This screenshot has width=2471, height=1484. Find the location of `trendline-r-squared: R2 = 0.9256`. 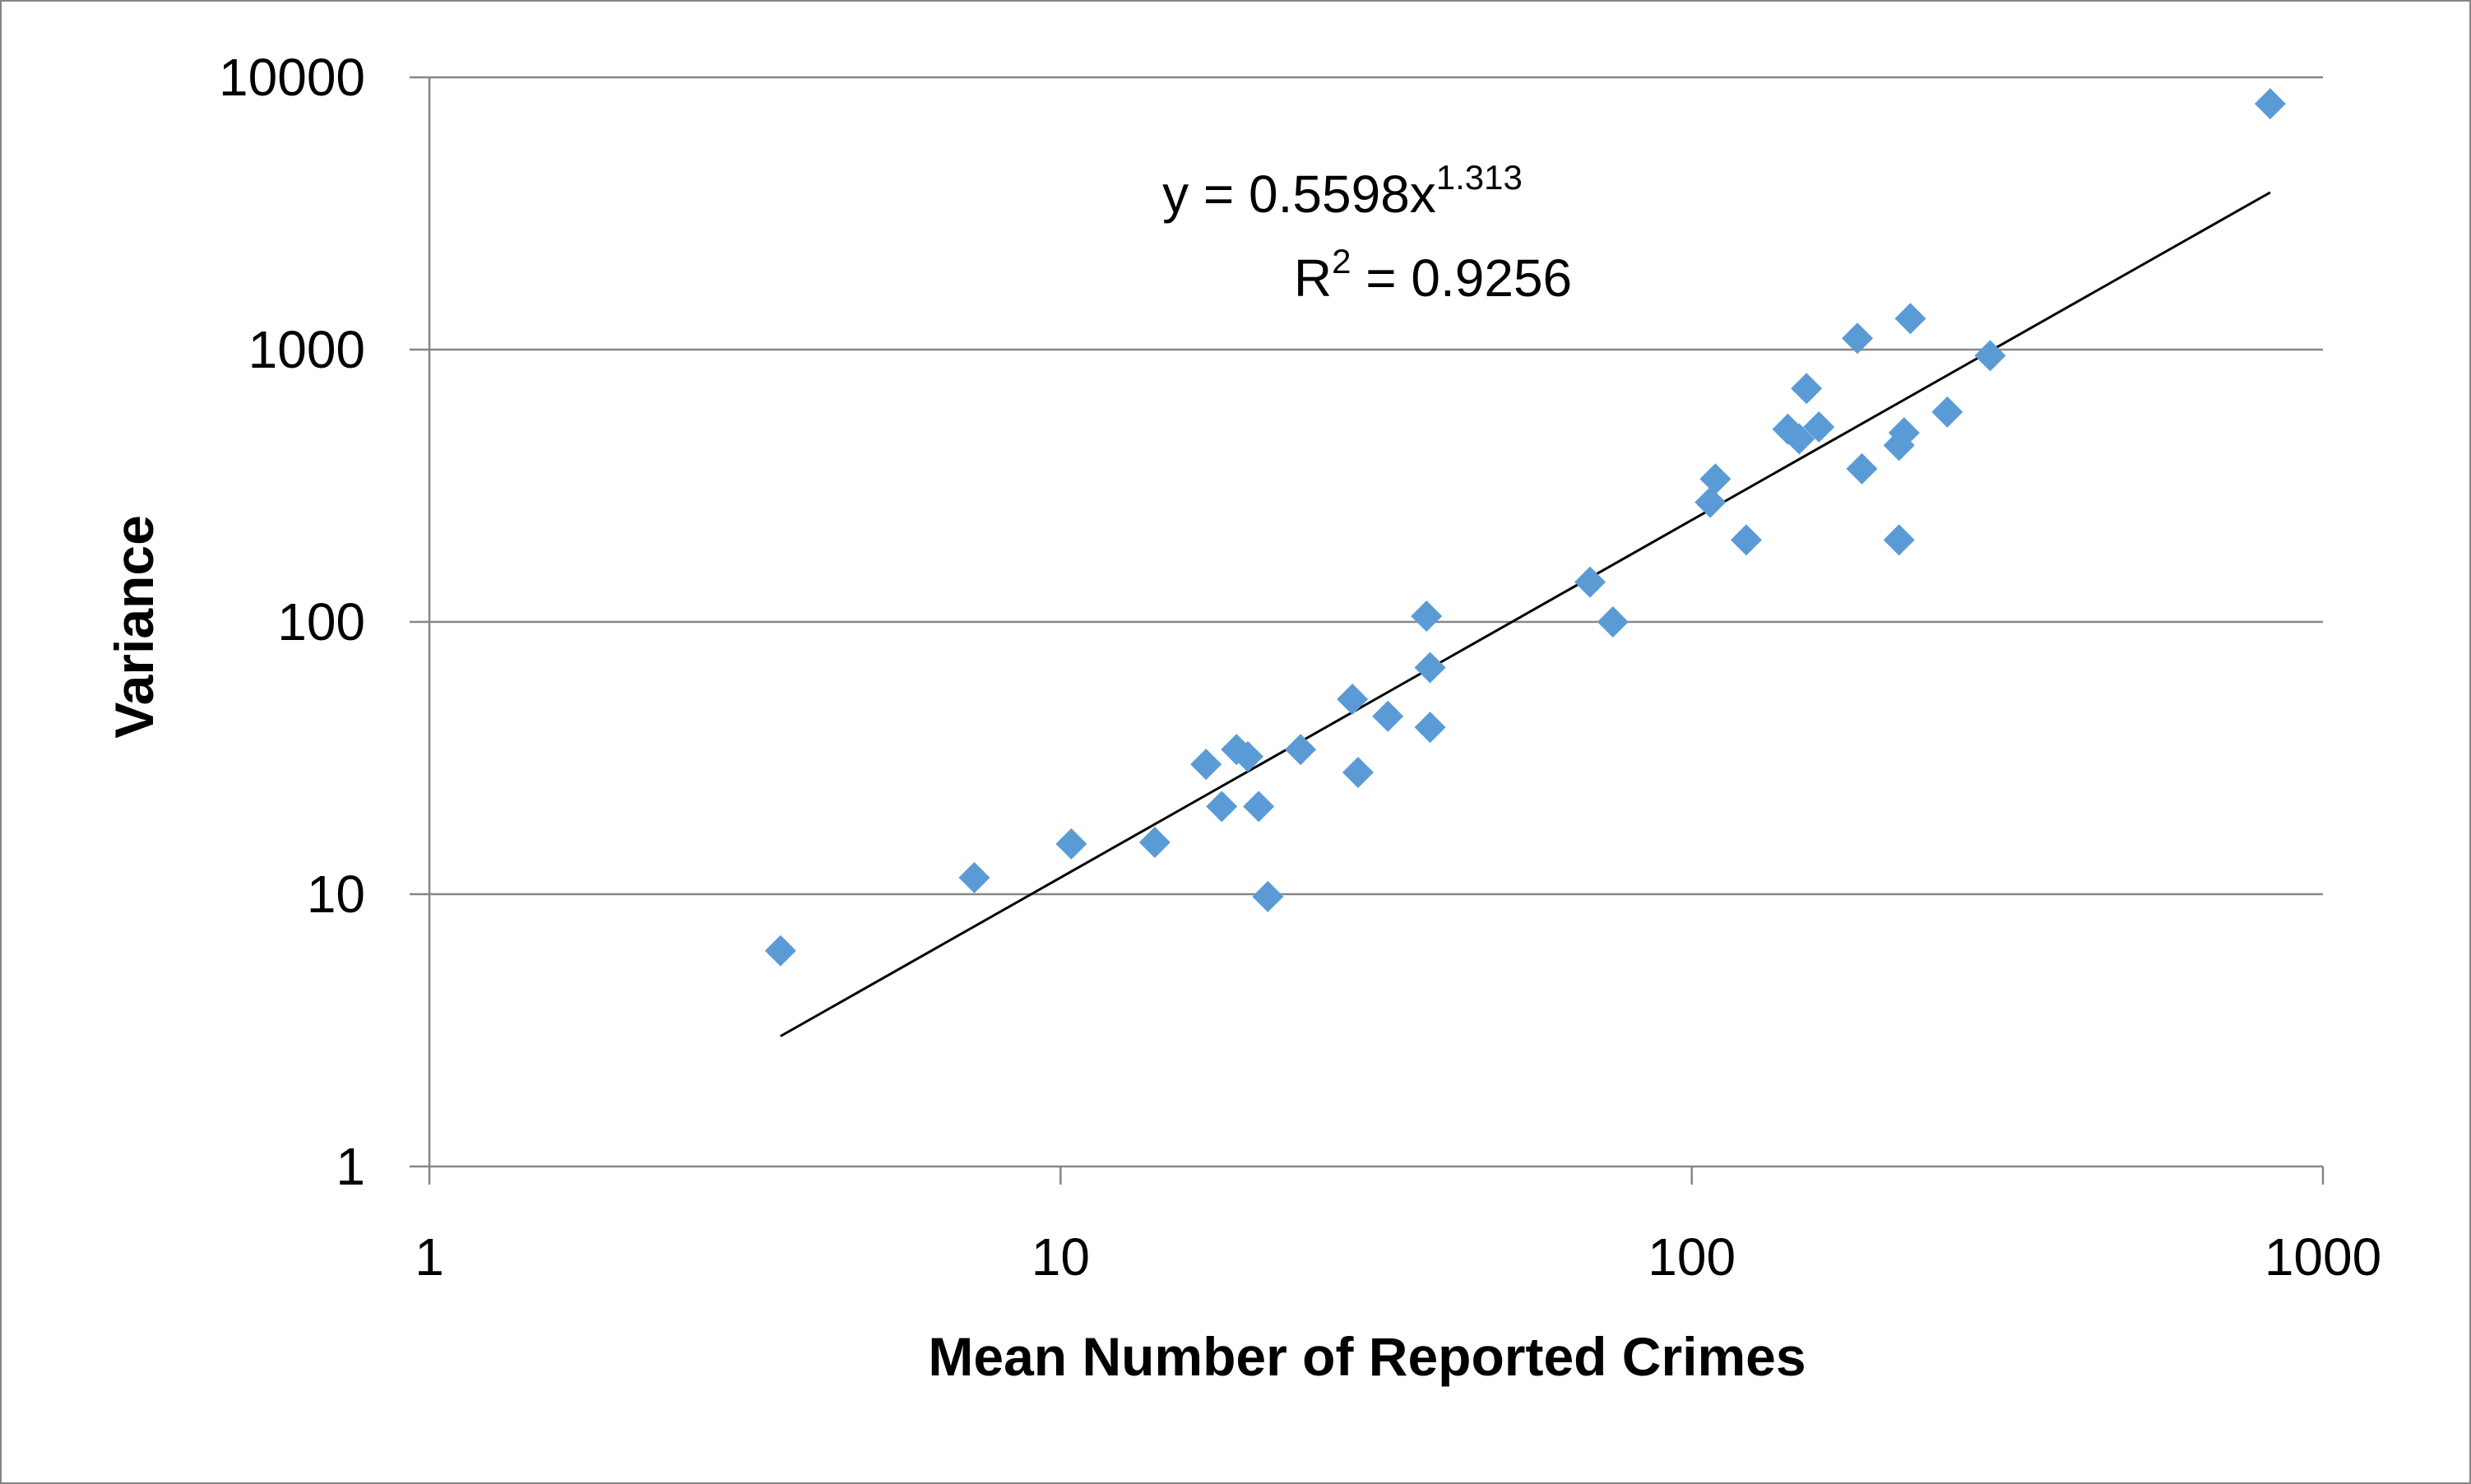

trendline-r-squared: R2 = 0.9256 is located at coordinates (1433, 275).